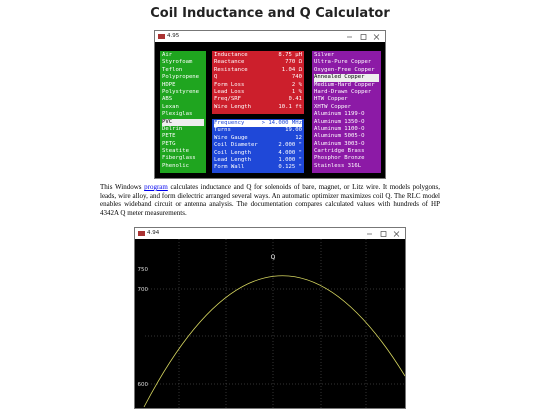 The width and height of the screenshot is (540, 409). What do you see at coordinates (339, 143) in the screenshot?
I see `list-item: Aluminum 3003-O` at bounding box center [339, 143].